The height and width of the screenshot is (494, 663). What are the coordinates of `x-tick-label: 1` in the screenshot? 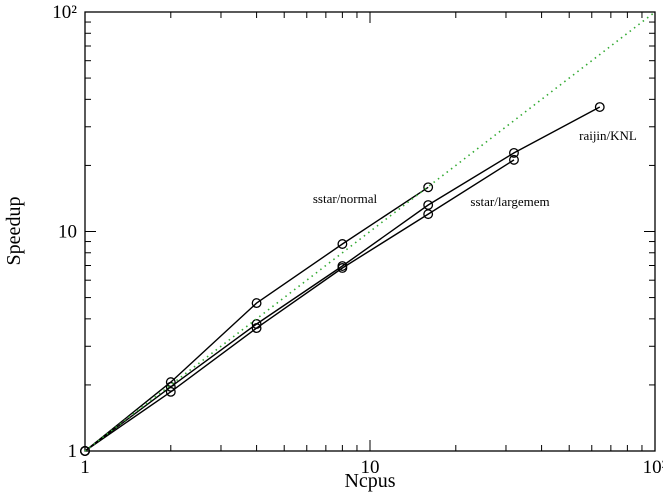 It's located at (85, 467).